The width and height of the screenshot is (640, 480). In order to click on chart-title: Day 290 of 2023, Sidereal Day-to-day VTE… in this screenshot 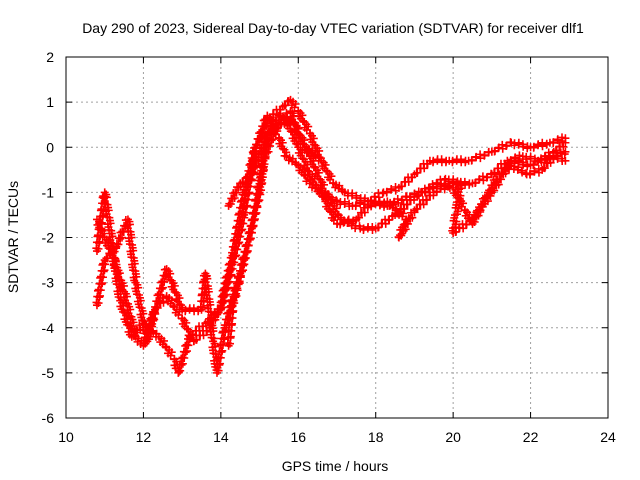, I will do `click(333, 28)`.